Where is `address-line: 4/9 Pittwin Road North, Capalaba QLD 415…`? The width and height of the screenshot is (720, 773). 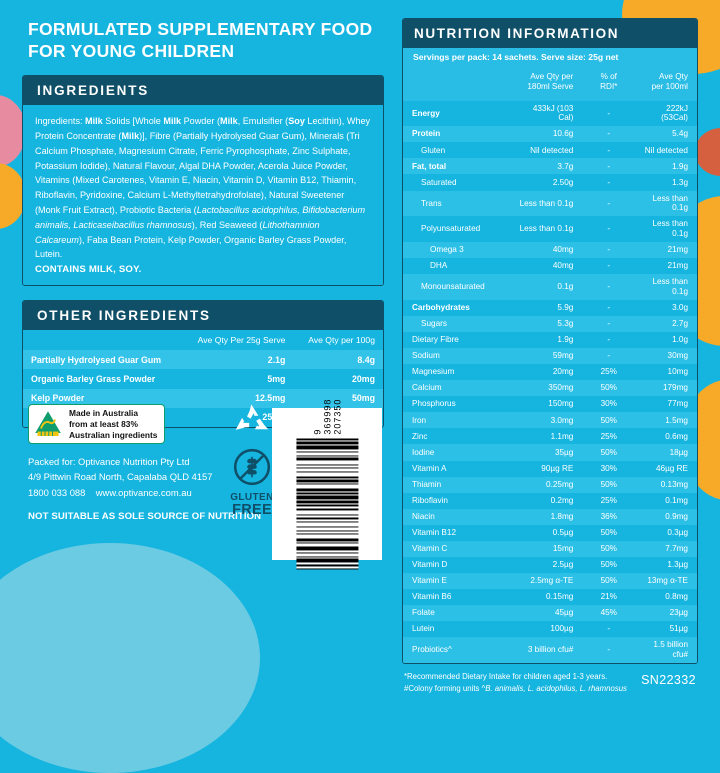 address-line: 4/9 Pittwin Road North, Capalaba QLD 415… is located at coordinates (120, 477).